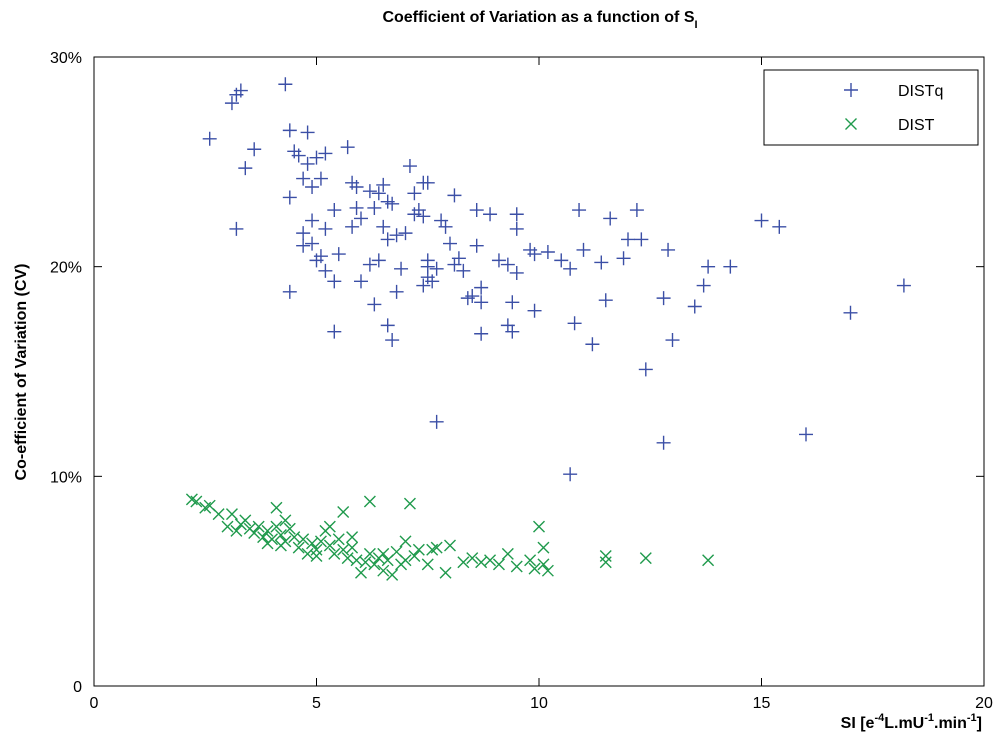 The image size is (1000, 742). Describe the element at coordinates (66, 477) in the screenshot. I see `y-tick-label: 10%` at that location.